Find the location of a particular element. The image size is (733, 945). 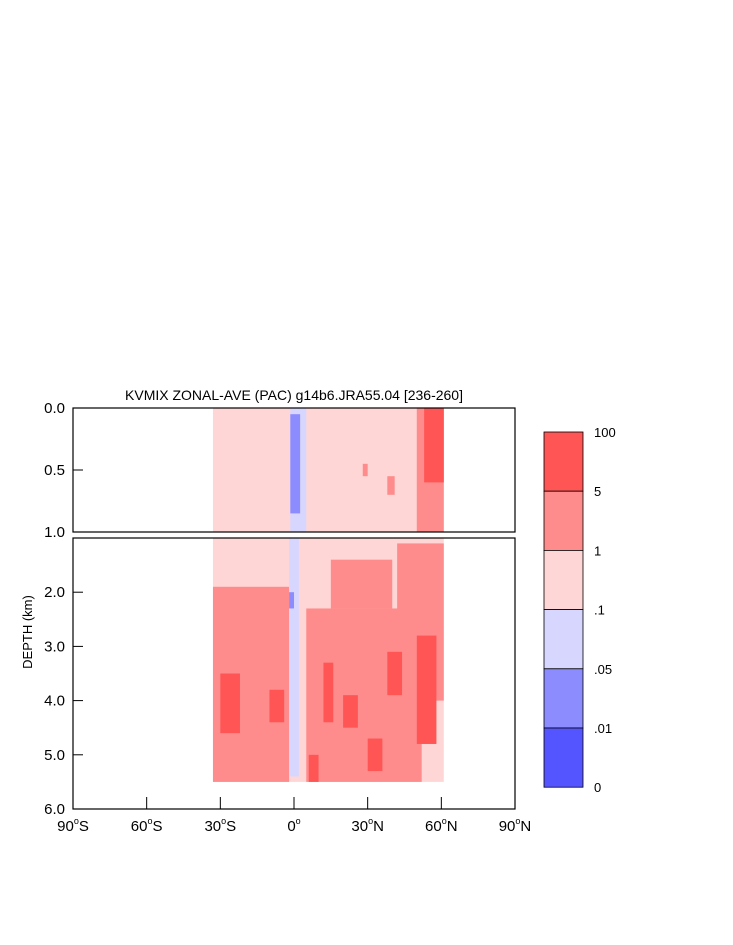

x-tick-label: 90oS is located at coordinates (73, 825).